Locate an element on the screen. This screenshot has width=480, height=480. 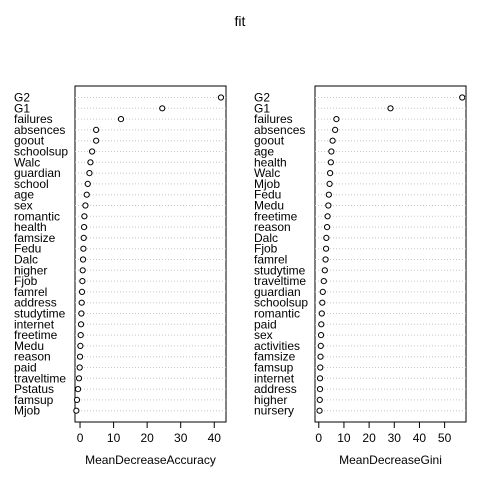
category-label: romantic is located at coordinates (277, 314).